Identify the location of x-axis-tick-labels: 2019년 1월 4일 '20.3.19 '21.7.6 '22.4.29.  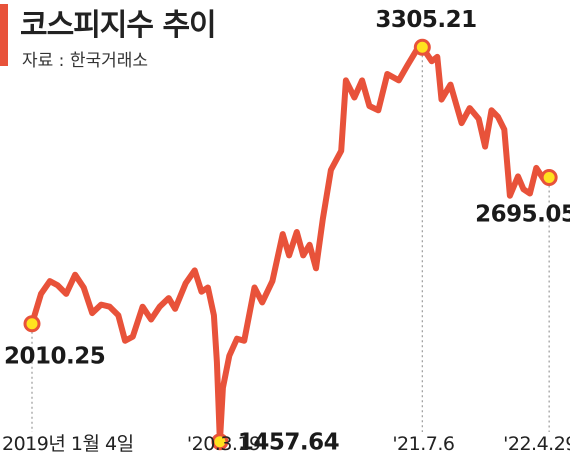
(286, 444).